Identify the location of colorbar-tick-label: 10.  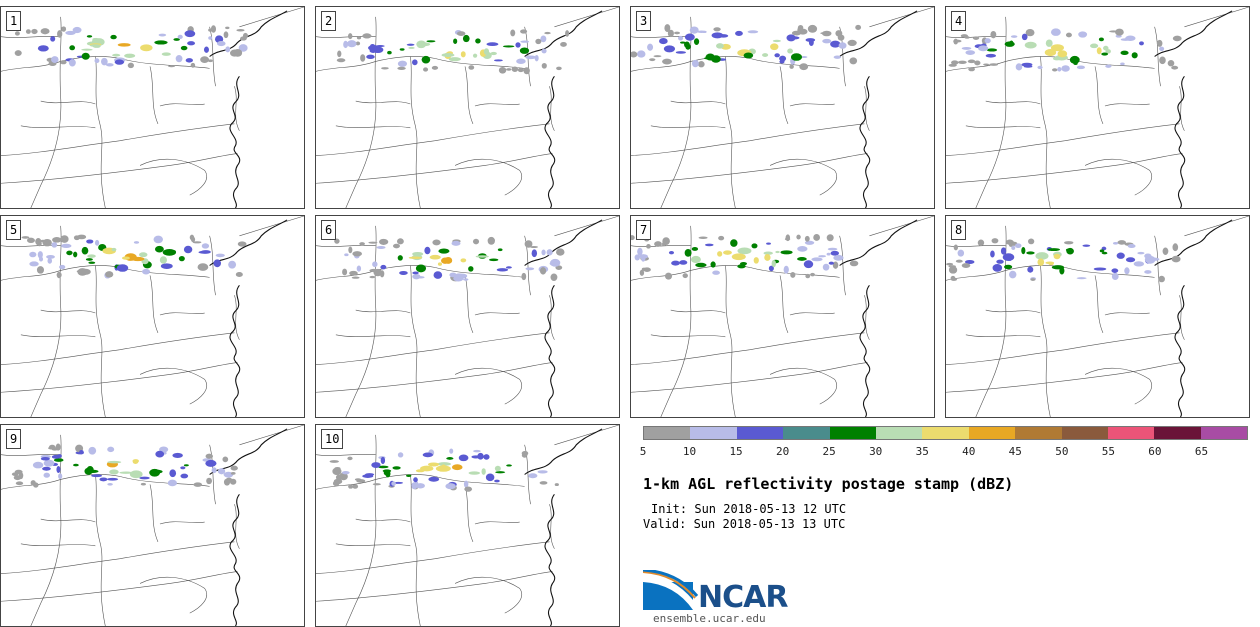
(689, 451).